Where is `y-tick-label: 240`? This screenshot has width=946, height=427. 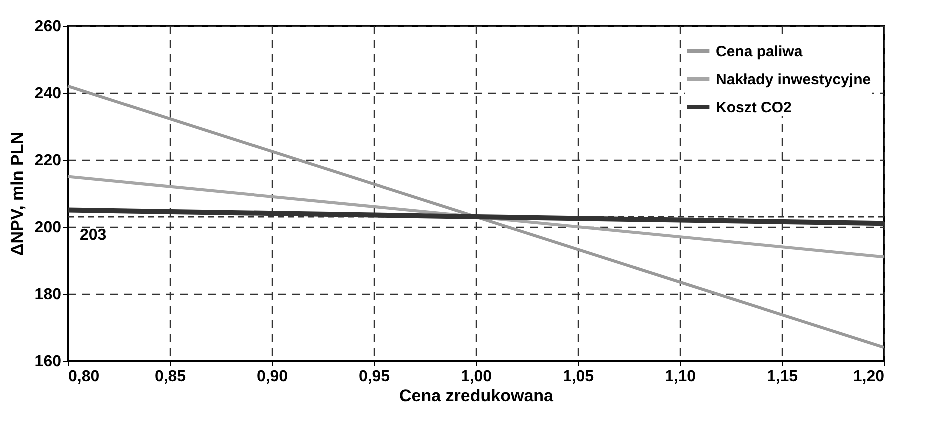 y-tick-label: 240 is located at coordinates (48, 94).